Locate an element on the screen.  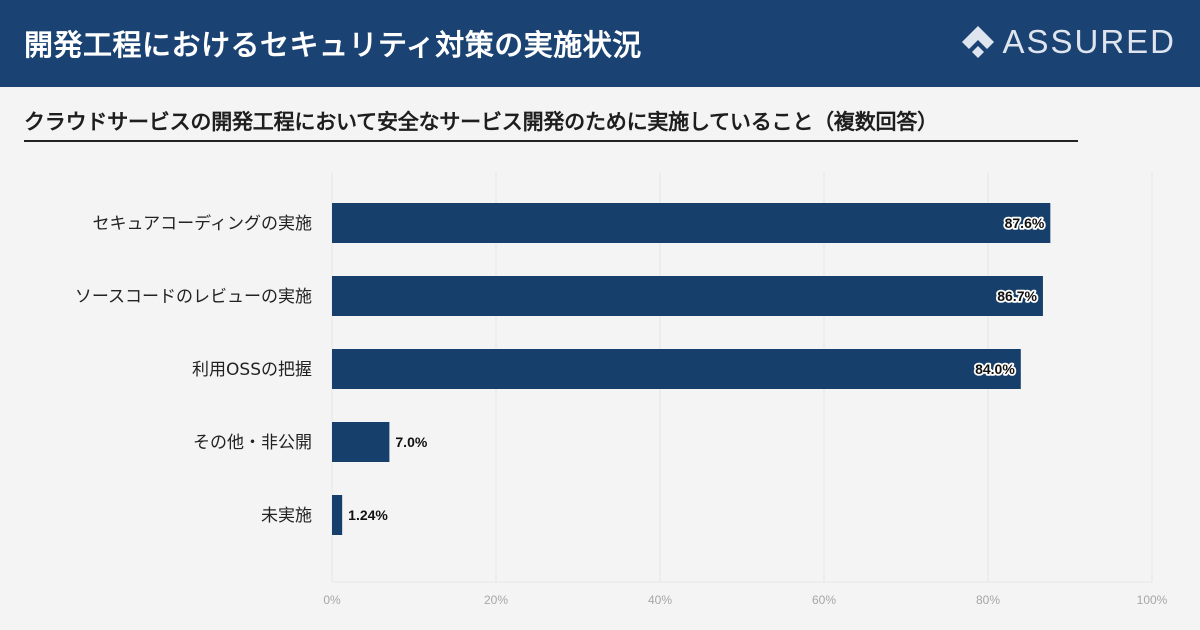
value-label: 7.0% is located at coordinates (411, 442).